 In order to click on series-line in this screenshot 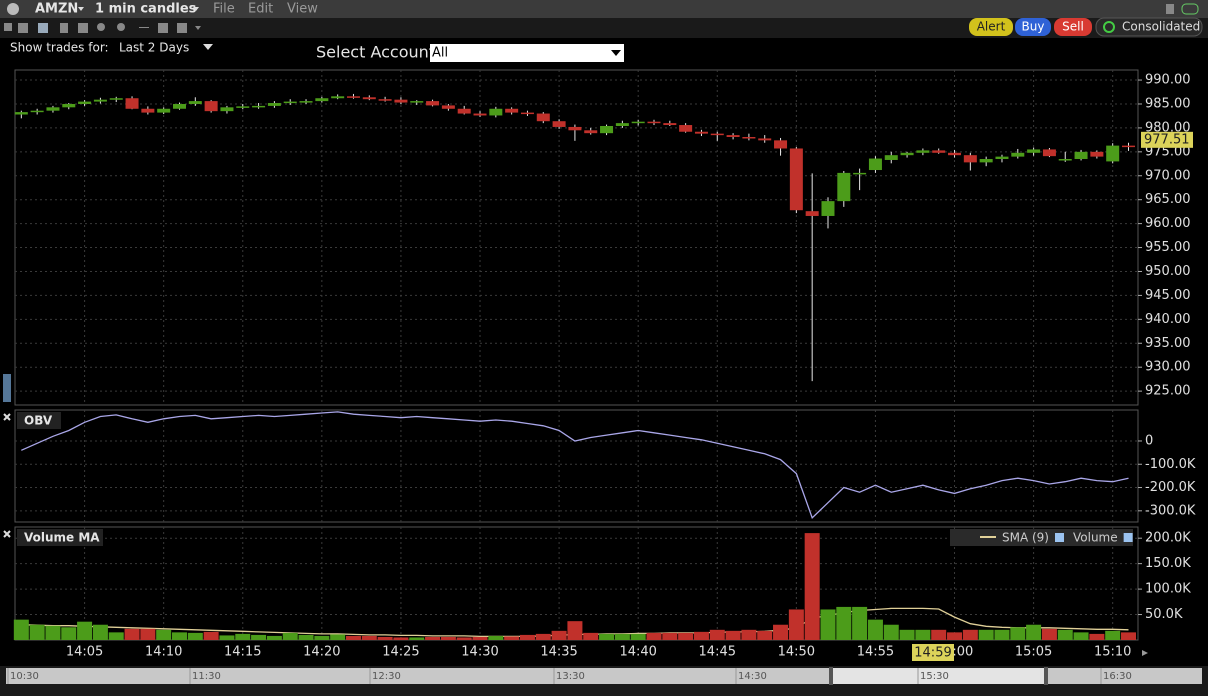, I will do `click(575, 465)`.